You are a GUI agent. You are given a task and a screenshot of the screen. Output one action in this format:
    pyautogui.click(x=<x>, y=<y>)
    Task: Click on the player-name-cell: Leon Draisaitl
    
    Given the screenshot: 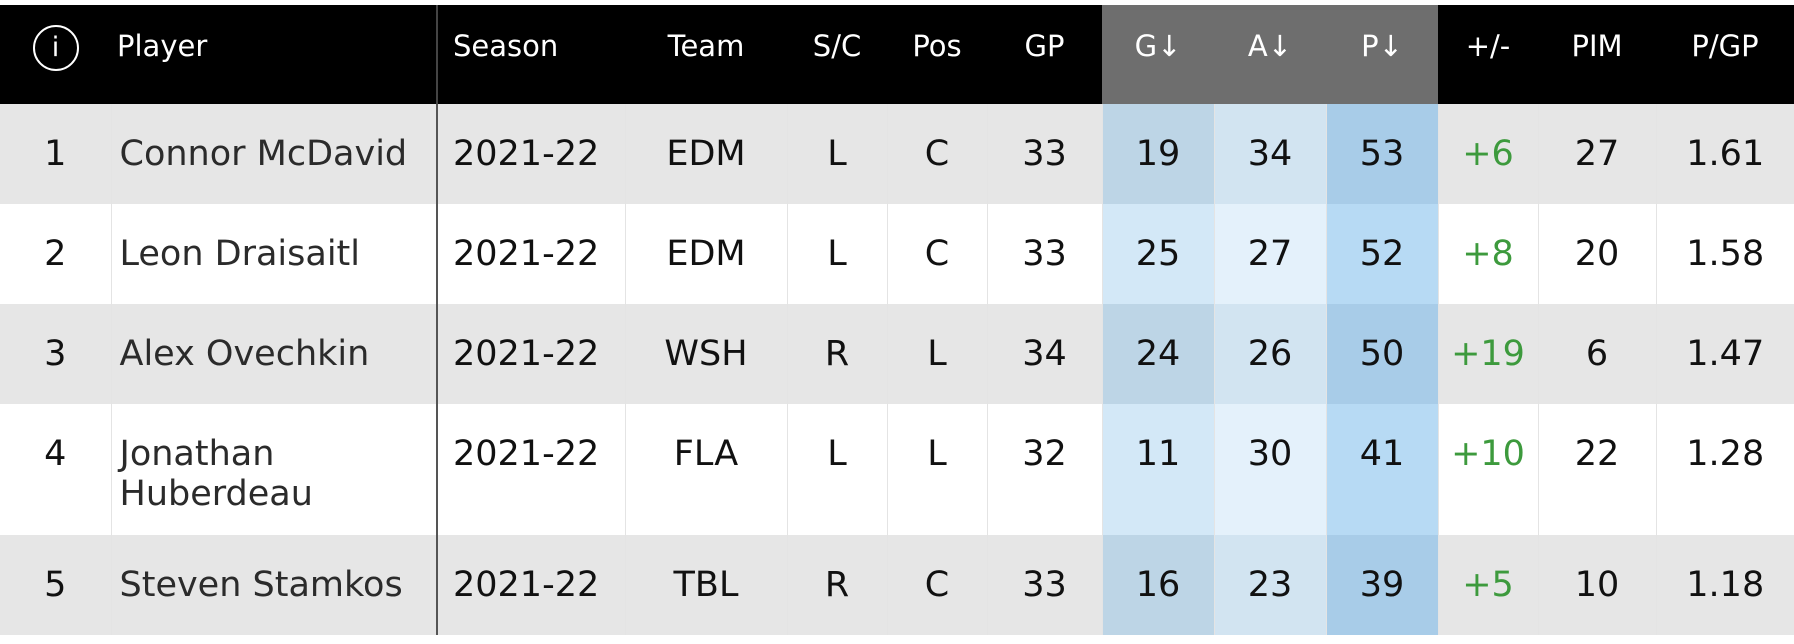 What is the action you would take?
    pyautogui.click(x=273, y=254)
    